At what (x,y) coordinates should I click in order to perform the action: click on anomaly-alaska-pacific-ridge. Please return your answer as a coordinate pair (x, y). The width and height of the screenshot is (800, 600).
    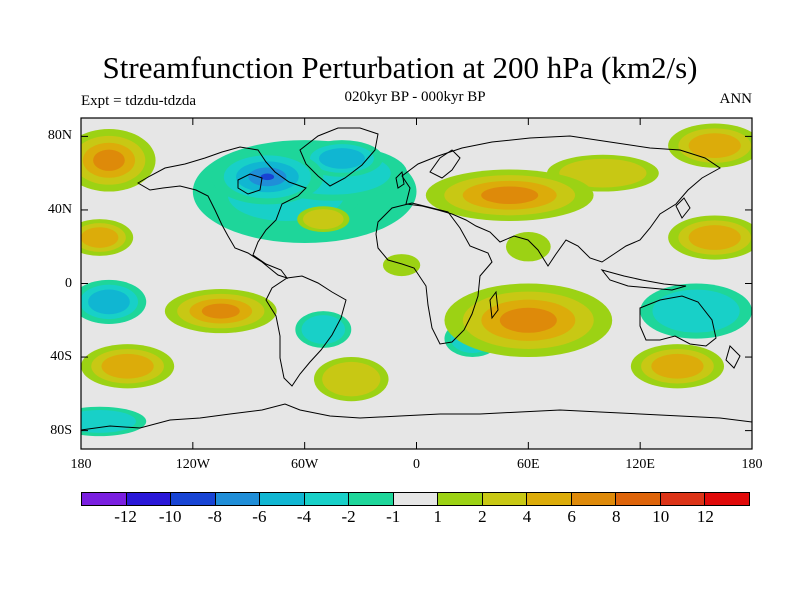
    Looking at the image, I should click on (118, 160).